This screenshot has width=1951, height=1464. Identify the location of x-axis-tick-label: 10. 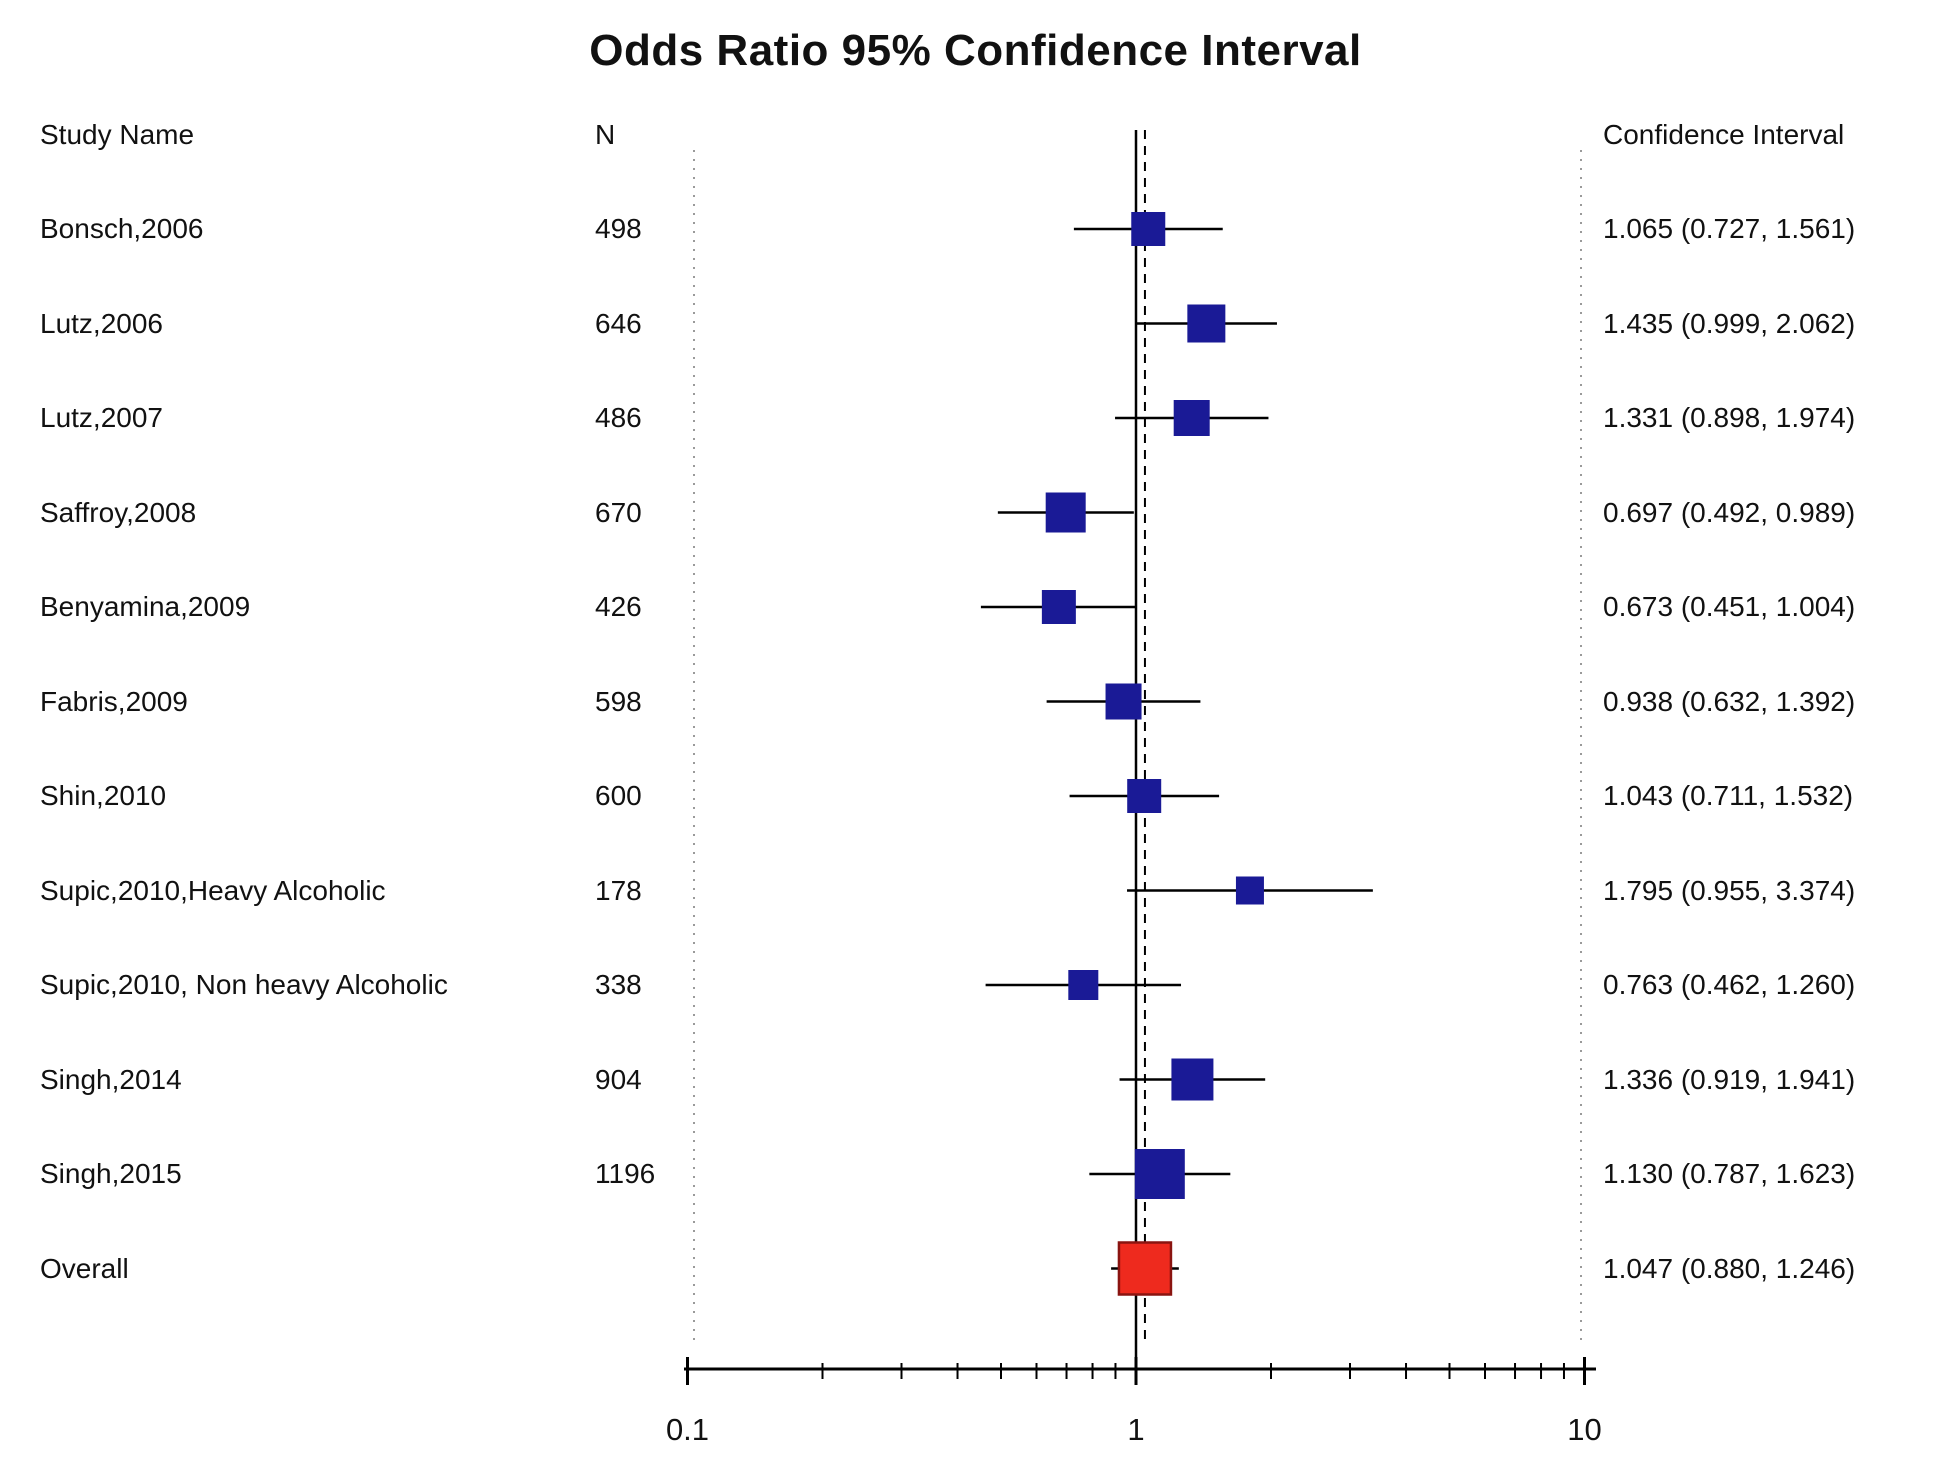
(1584, 1429).